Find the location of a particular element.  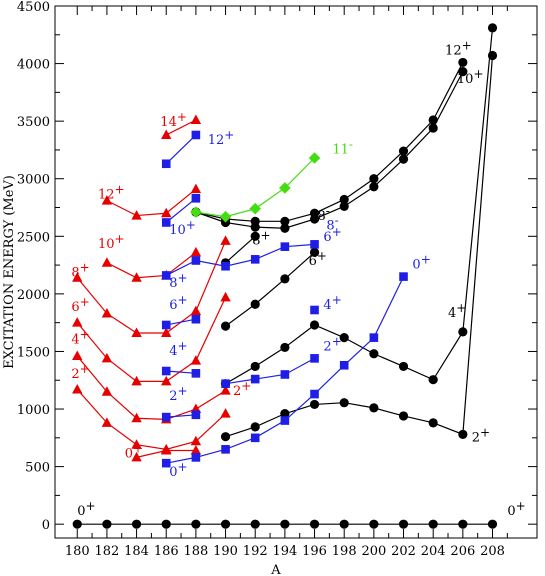

x-tick-label: 198 is located at coordinates (344, 551).